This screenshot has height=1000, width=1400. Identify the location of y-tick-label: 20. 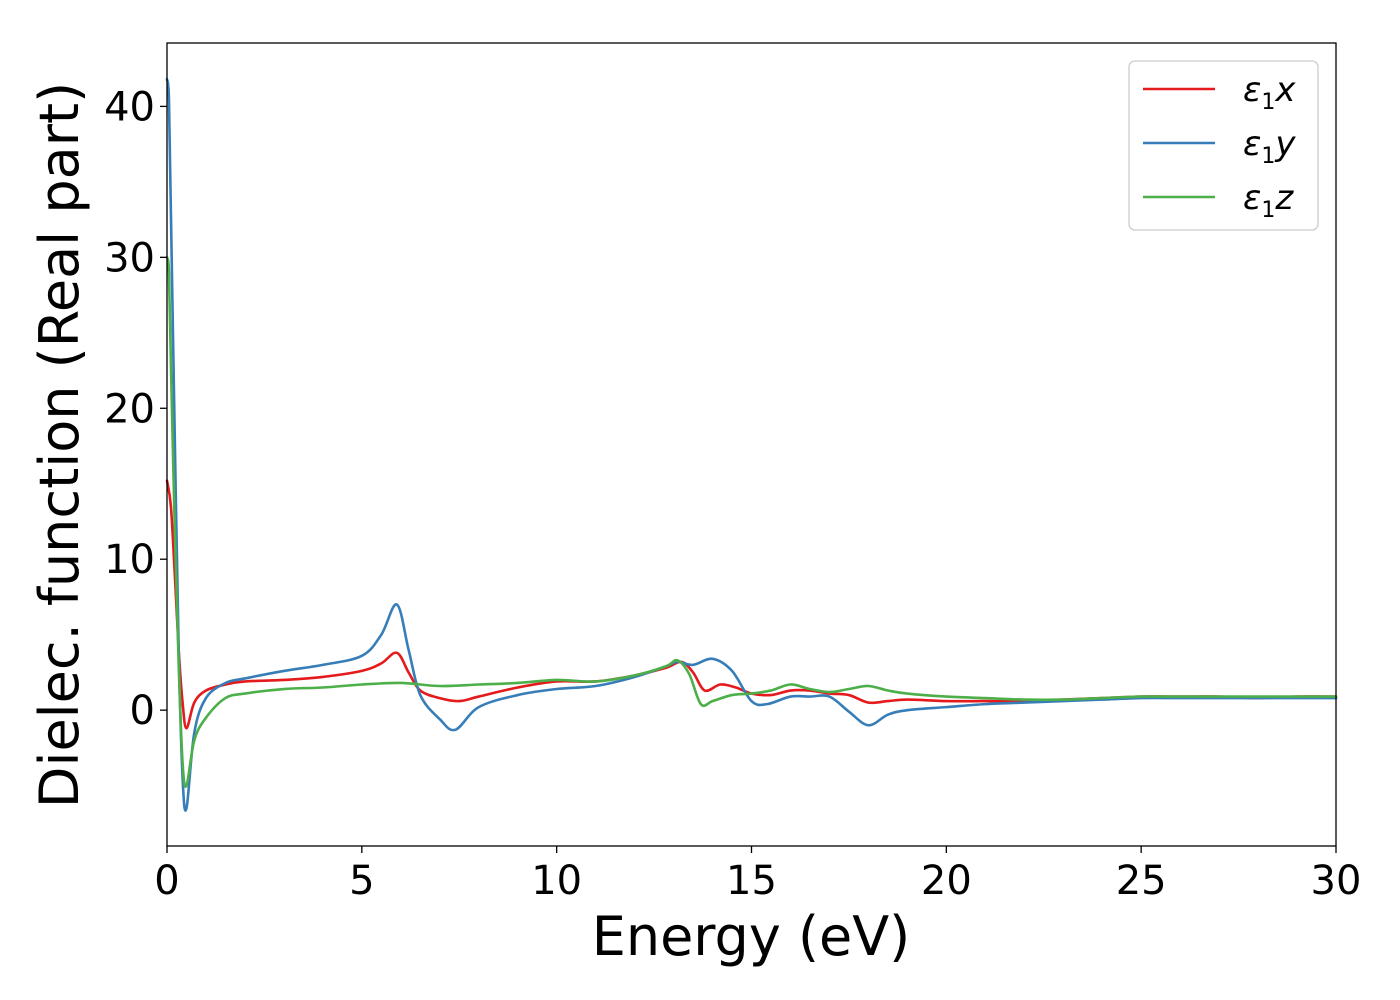
(129, 409).